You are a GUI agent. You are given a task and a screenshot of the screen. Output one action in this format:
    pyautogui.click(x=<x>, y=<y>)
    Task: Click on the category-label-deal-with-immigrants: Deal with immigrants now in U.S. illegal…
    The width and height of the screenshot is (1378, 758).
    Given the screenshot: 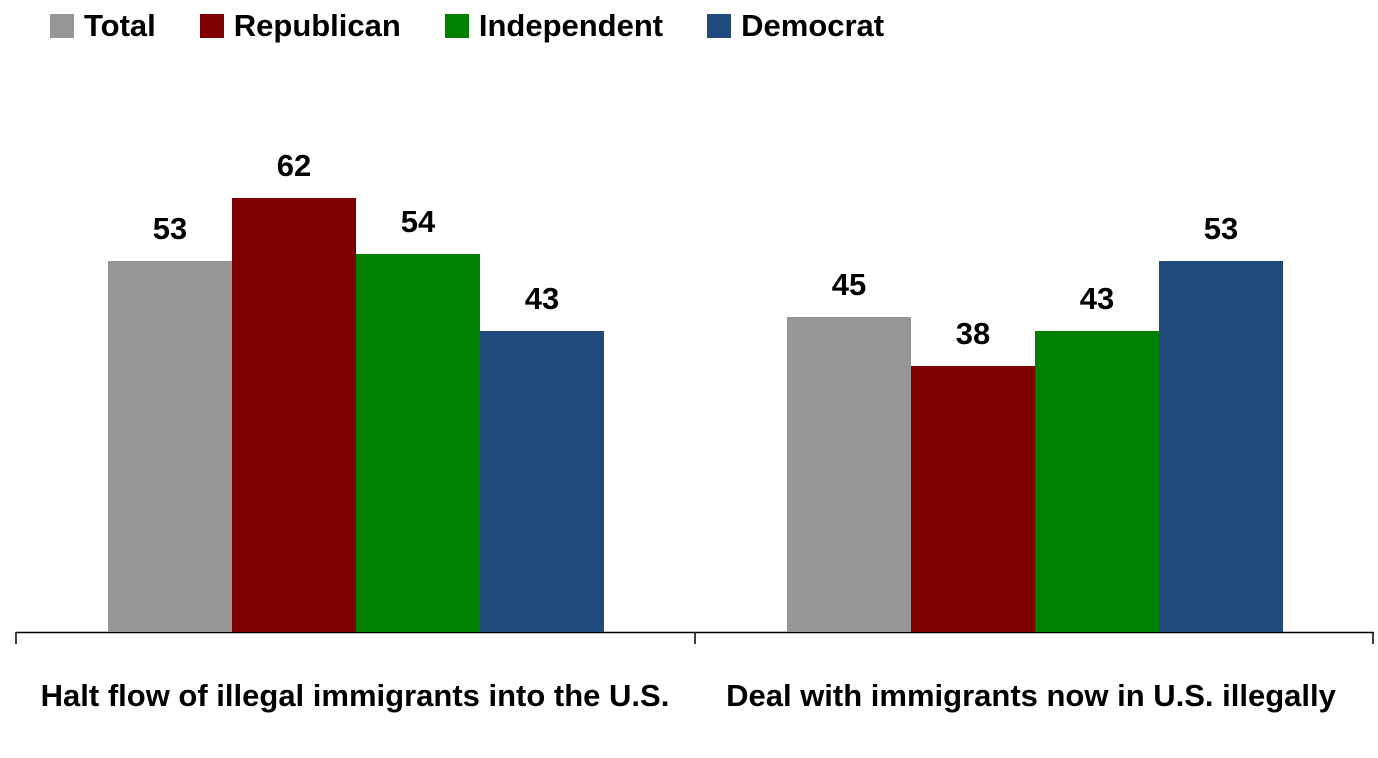 What is the action you would take?
    pyautogui.click(x=1031, y=695)
    